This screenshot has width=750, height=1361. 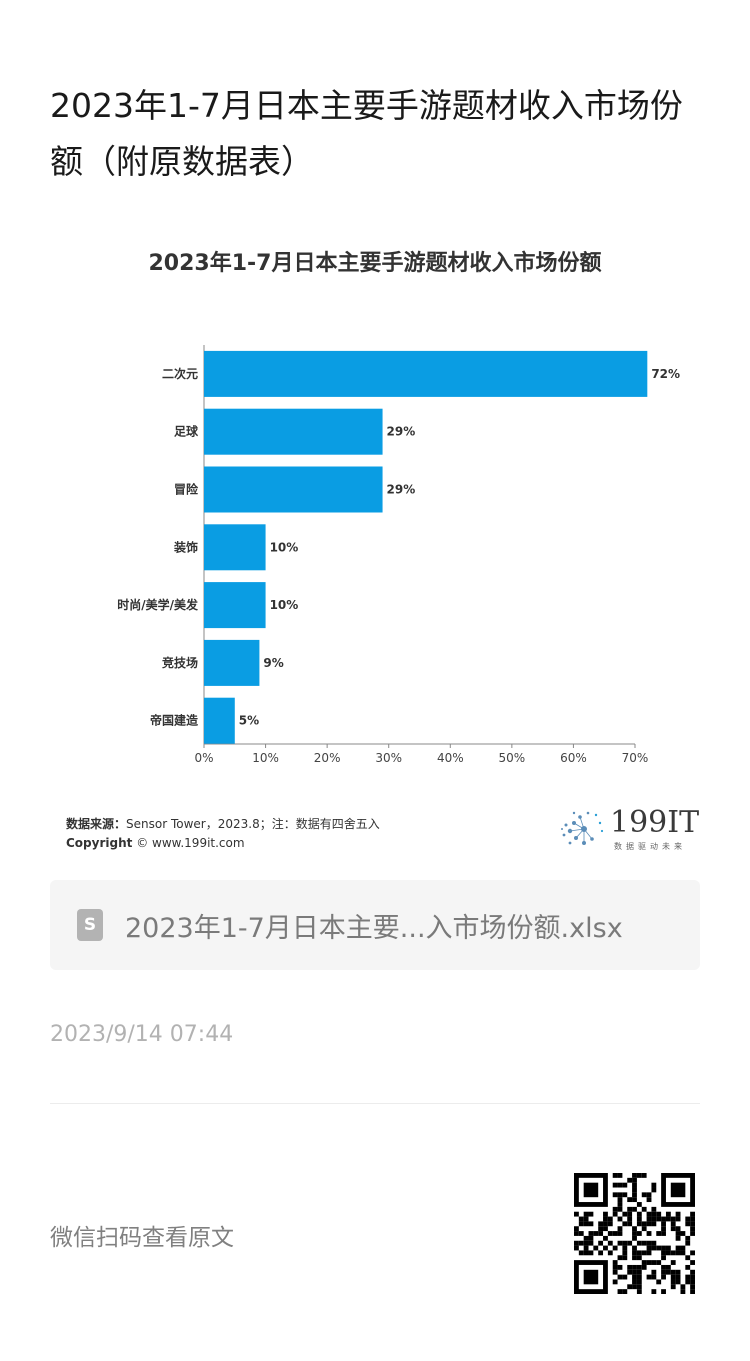 I want to click on chart-title: 2023年1-7月日本主要手游题材收入市场份额, so click(x=375, y=263).